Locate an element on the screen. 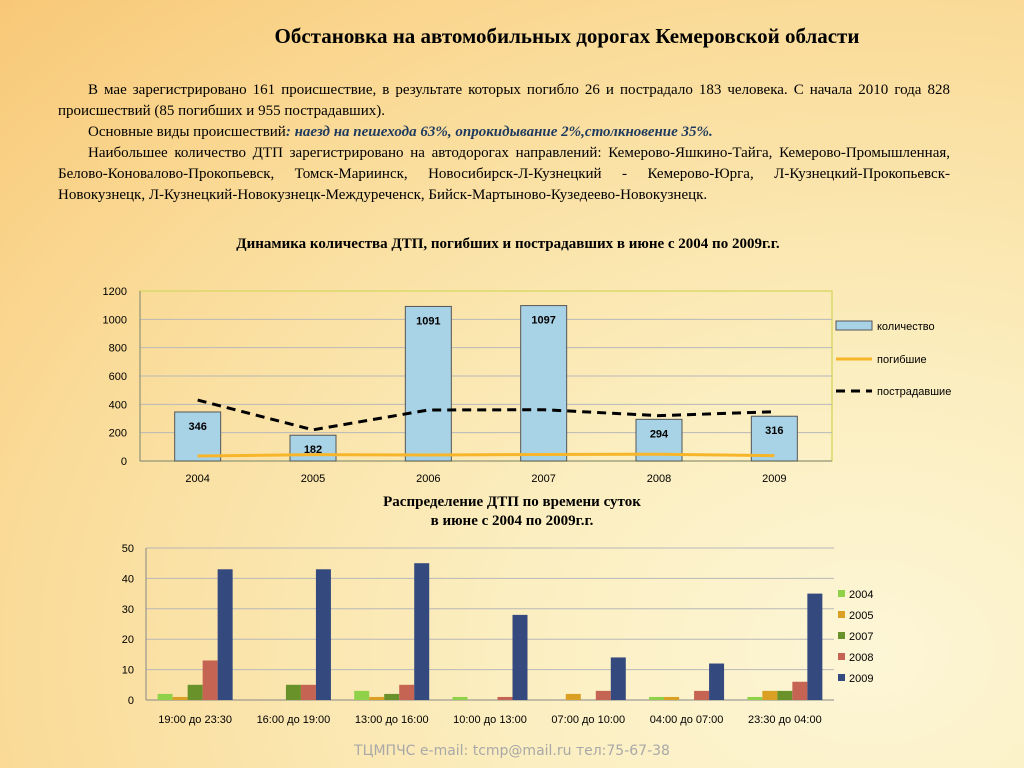  chart2-y-tick: 0 is located at coordinates (131, 701).